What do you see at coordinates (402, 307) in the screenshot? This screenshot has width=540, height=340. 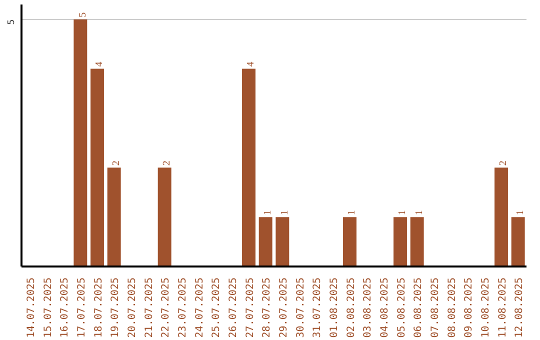 I see `x-tick-label: 05.08.2025` at bounding box center [402, 307].